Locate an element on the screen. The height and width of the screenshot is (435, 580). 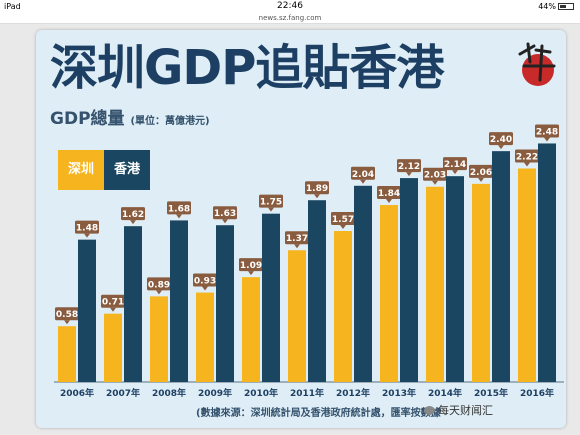
svg-text: 2.22 is located at coordinates (527, 157).